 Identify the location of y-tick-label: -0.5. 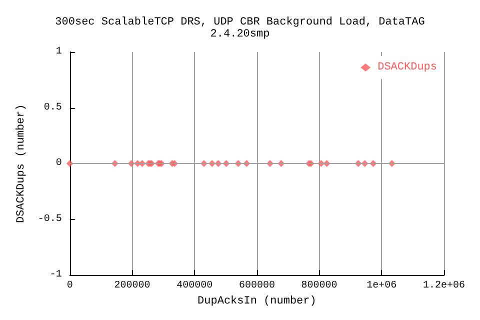
(50, 219).